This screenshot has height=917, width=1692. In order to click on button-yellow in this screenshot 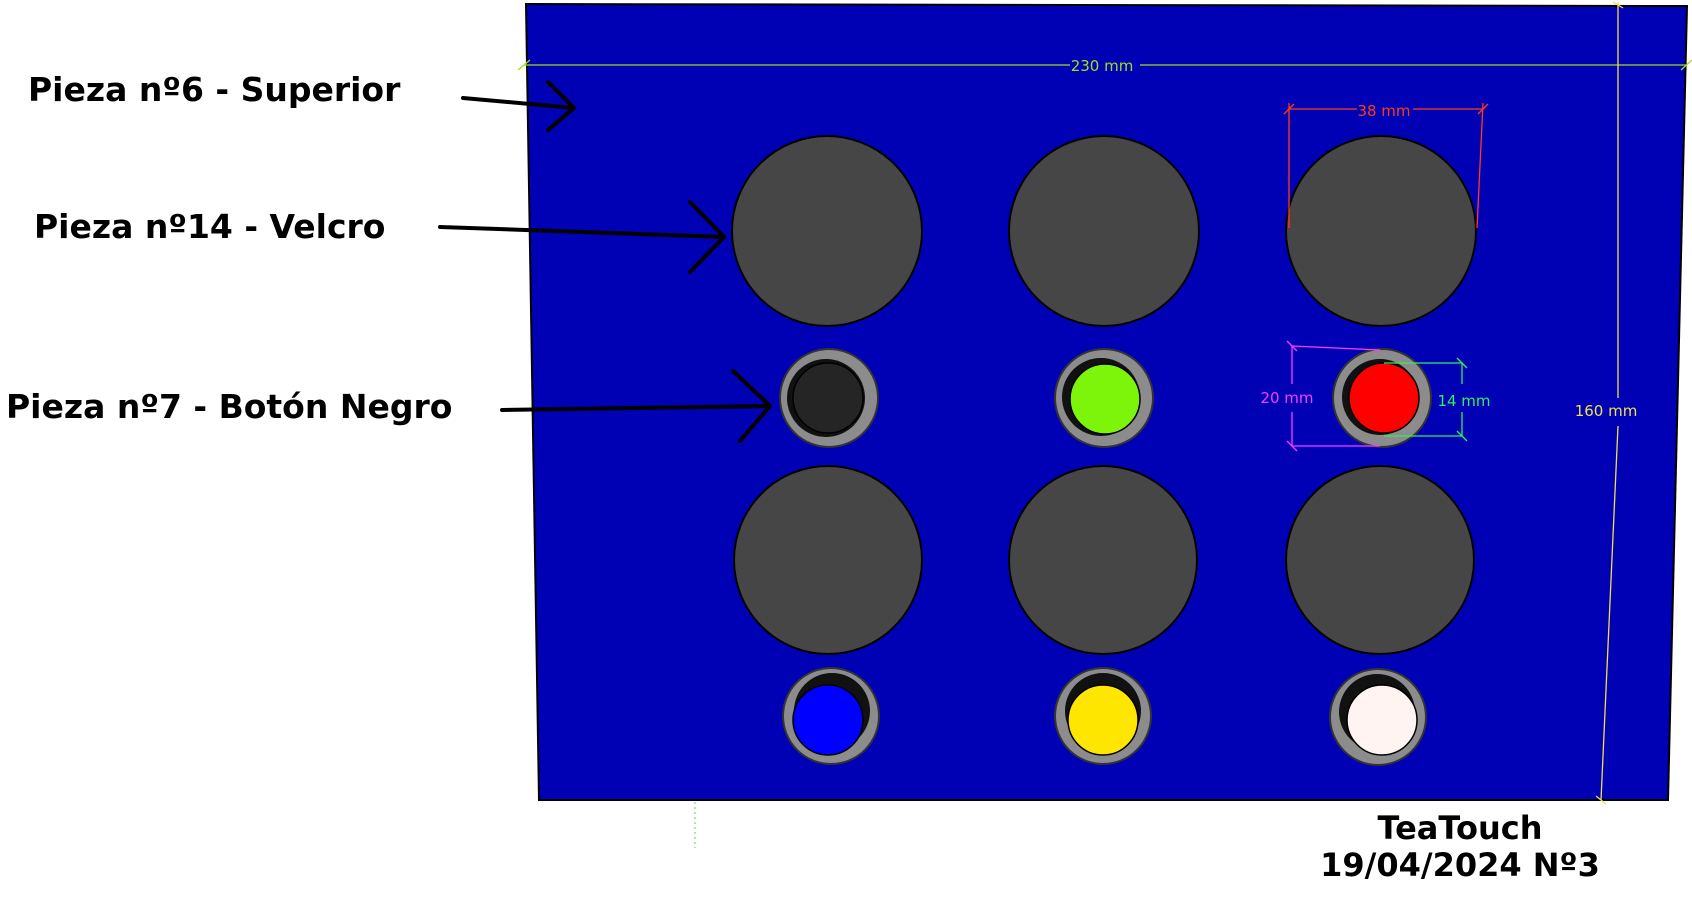, I will do `click(1103, 716)`.